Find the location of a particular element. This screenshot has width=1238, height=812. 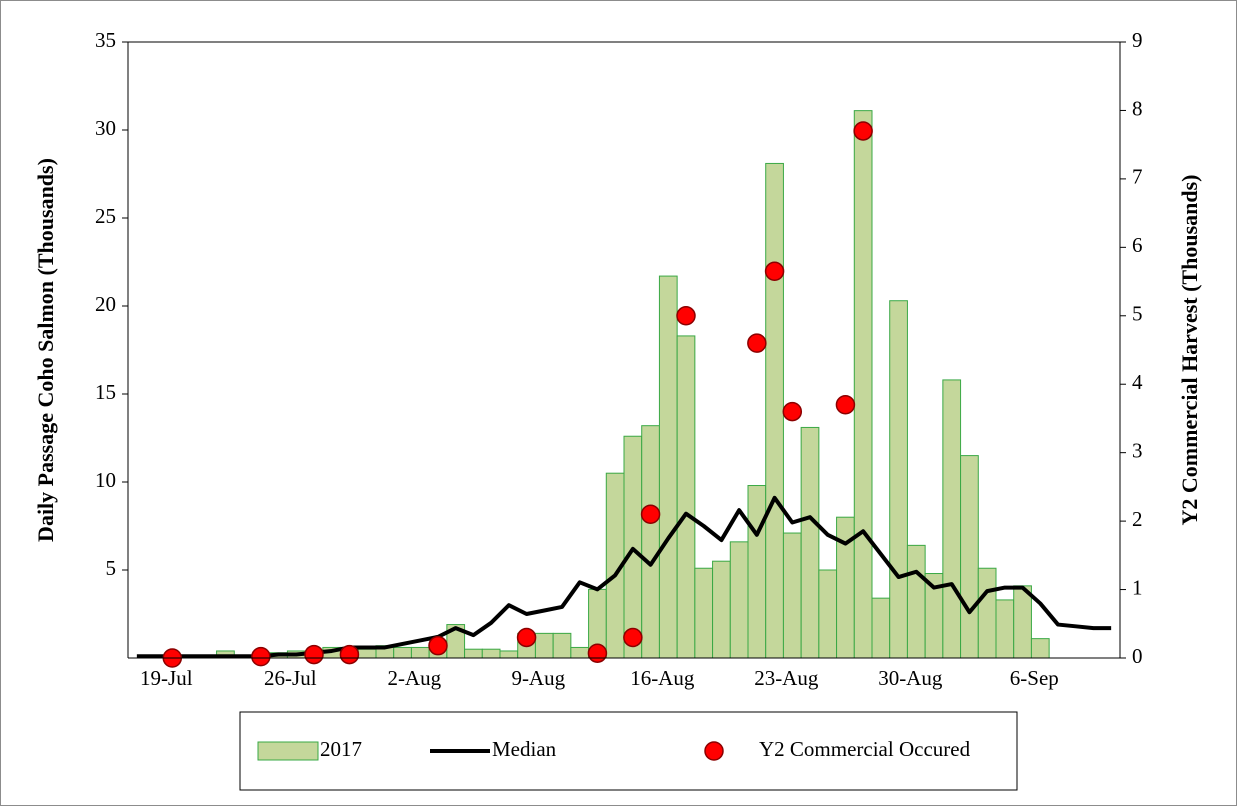

x-tick-label: 30-Aug is located at coordinates (910, 678).